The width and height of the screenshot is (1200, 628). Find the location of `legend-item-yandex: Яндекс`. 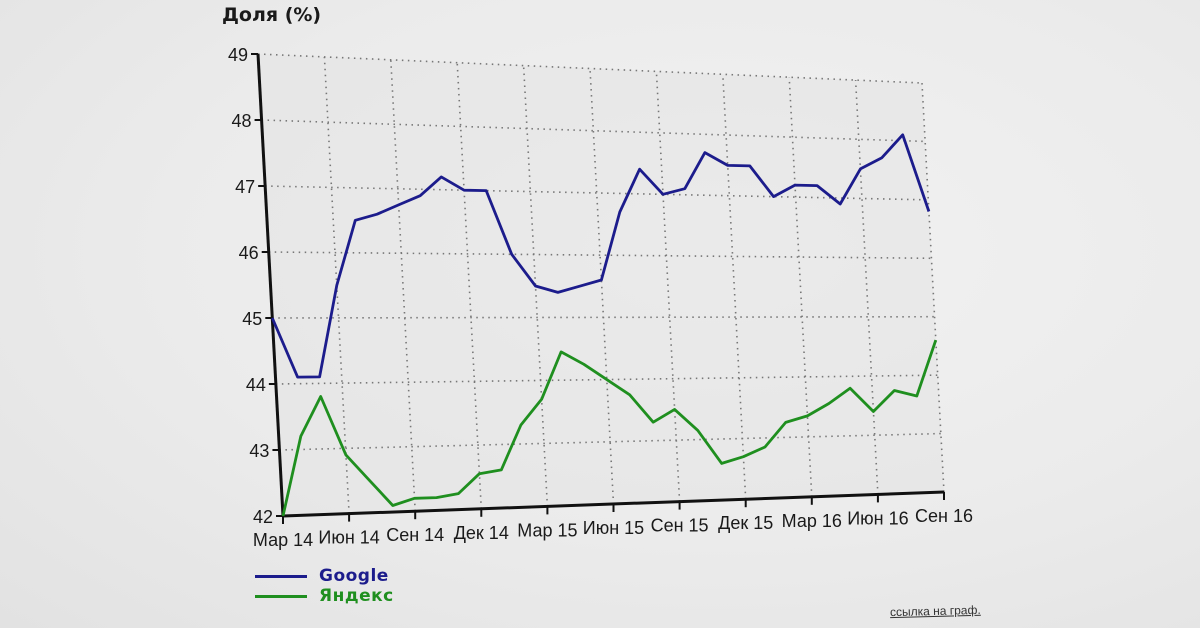

legend-item-yandex: Яндекс is located at coordinates (324, 596).